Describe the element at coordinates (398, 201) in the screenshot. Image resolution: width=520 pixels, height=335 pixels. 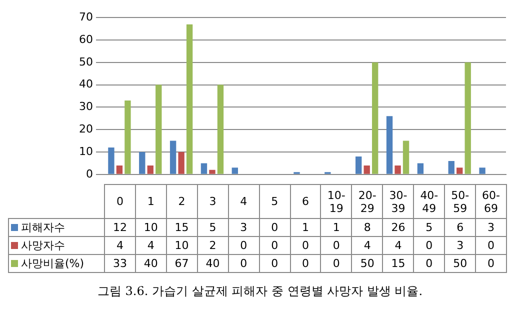
I see `x-tick-label: 30-39` at that location.